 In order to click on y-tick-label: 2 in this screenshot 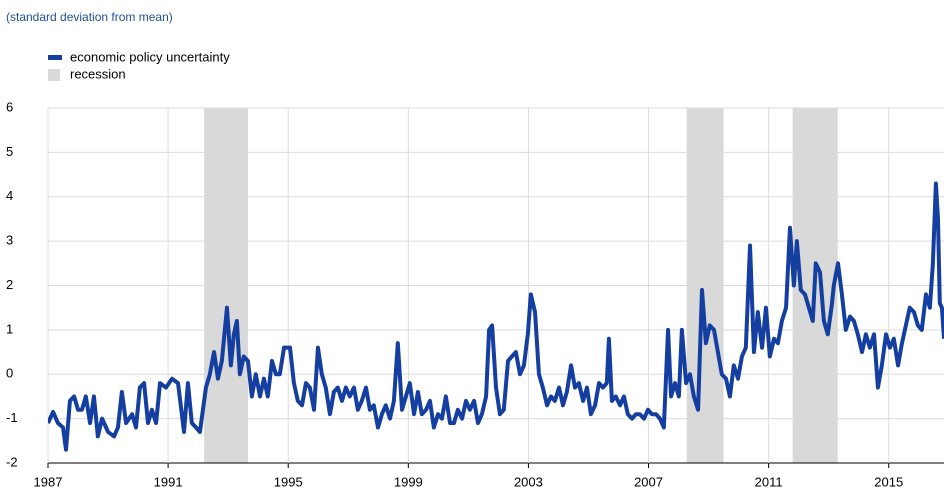, I will do `click(9, 284)`.